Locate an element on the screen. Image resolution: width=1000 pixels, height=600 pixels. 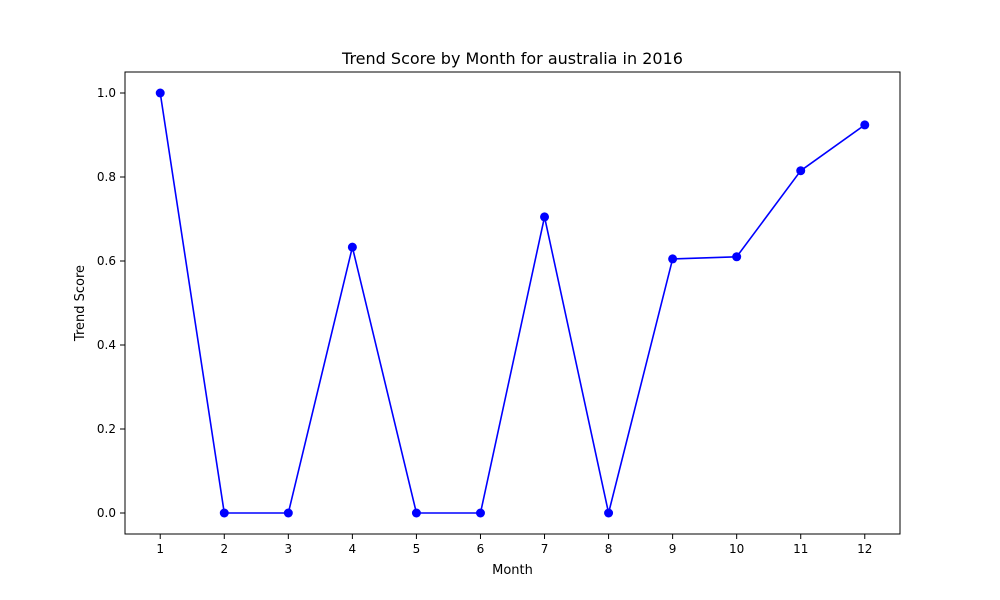
x-tick-label: 11 is located at coordinates (800, 549).